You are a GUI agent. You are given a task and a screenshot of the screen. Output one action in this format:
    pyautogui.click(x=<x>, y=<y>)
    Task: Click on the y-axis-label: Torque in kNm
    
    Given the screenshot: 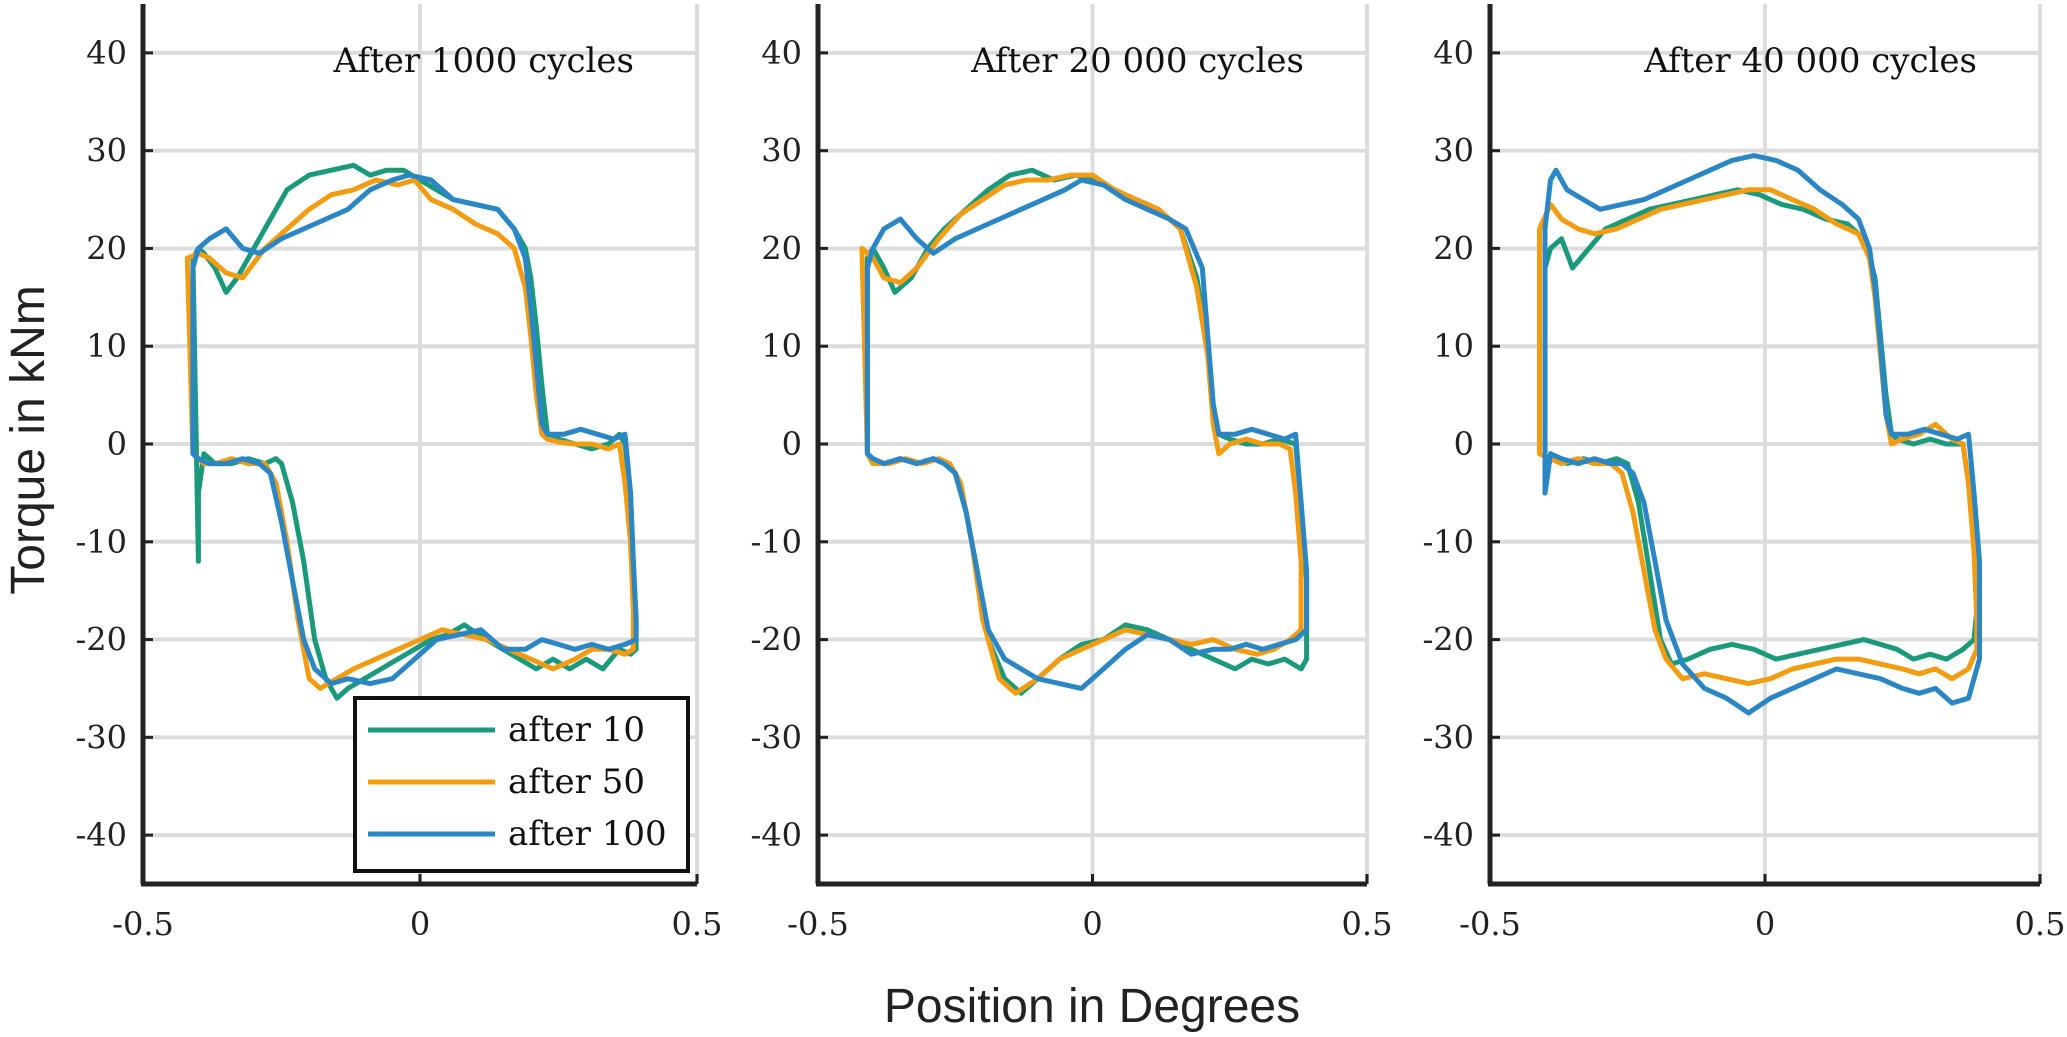 What is the action you would take?
    pyautogui.click(x=28, y=439)
    